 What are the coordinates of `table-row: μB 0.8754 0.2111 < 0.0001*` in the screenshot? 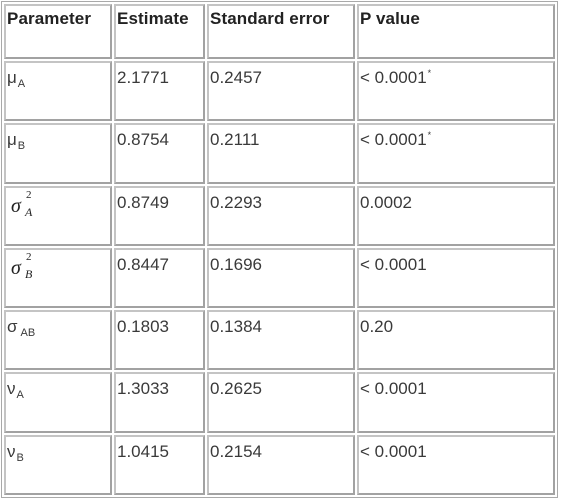 It's located at (279, 153).